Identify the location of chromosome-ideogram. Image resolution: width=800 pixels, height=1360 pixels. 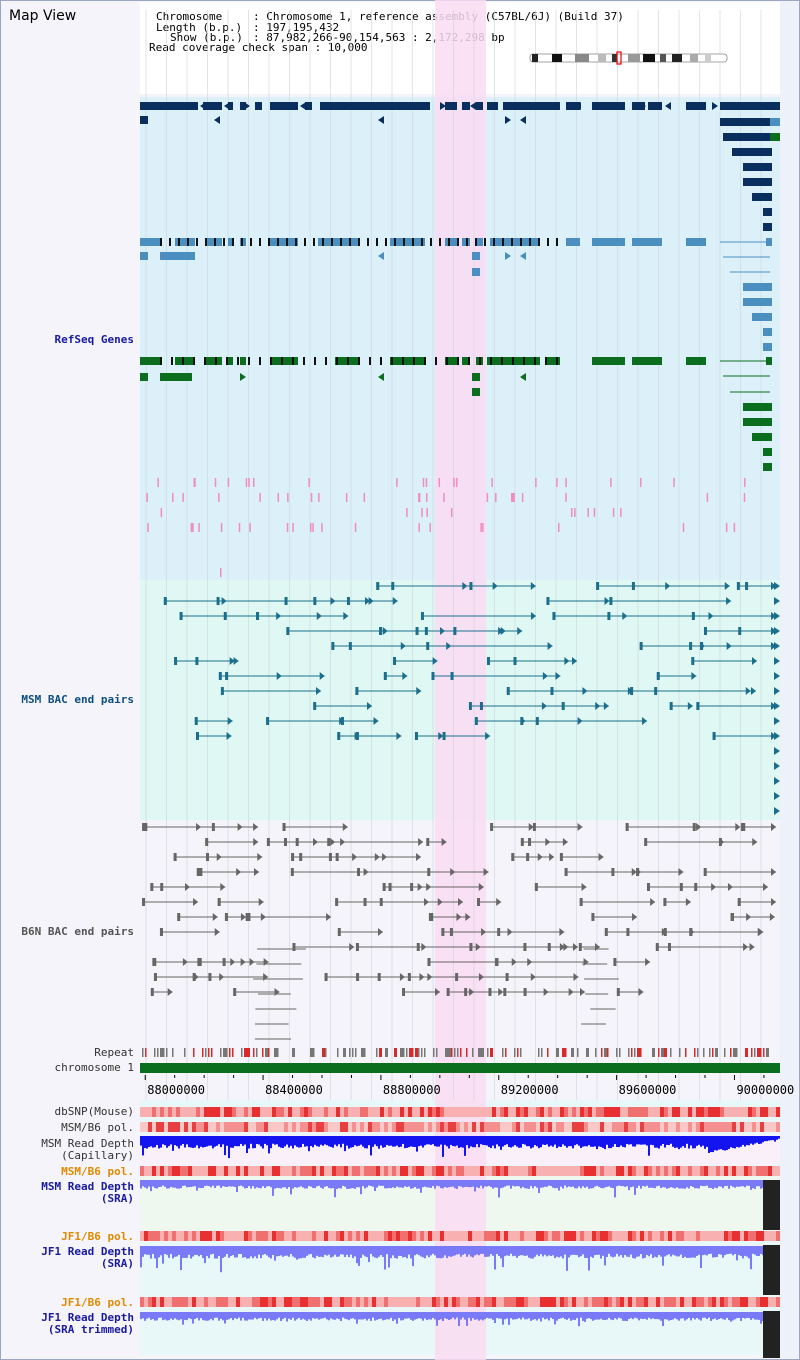
(628, 58).